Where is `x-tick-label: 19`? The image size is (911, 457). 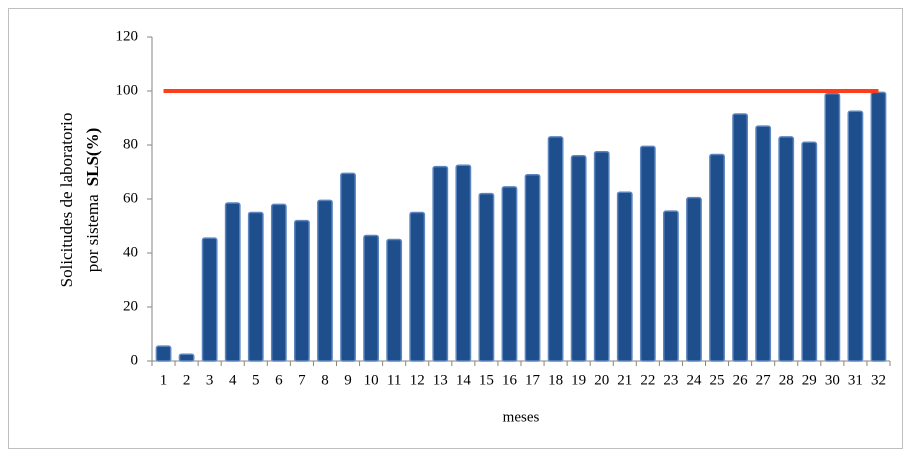
x-tick-label: 19 is located at coordinates (578, 380).